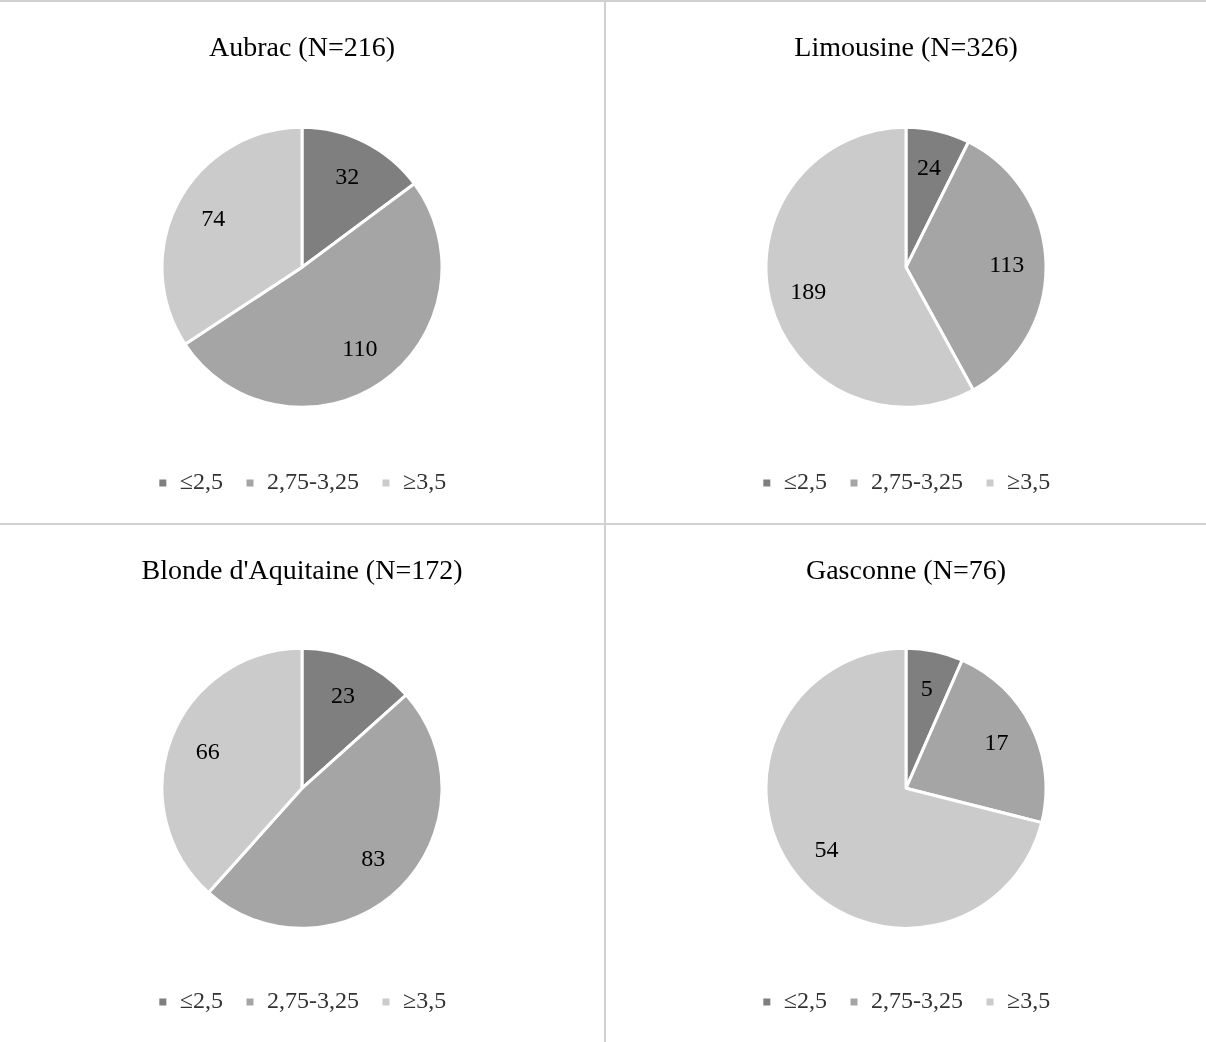 The width and height of the screenshot is (1206, 1042). I want to click on data-label: 189, so click(808, 290).